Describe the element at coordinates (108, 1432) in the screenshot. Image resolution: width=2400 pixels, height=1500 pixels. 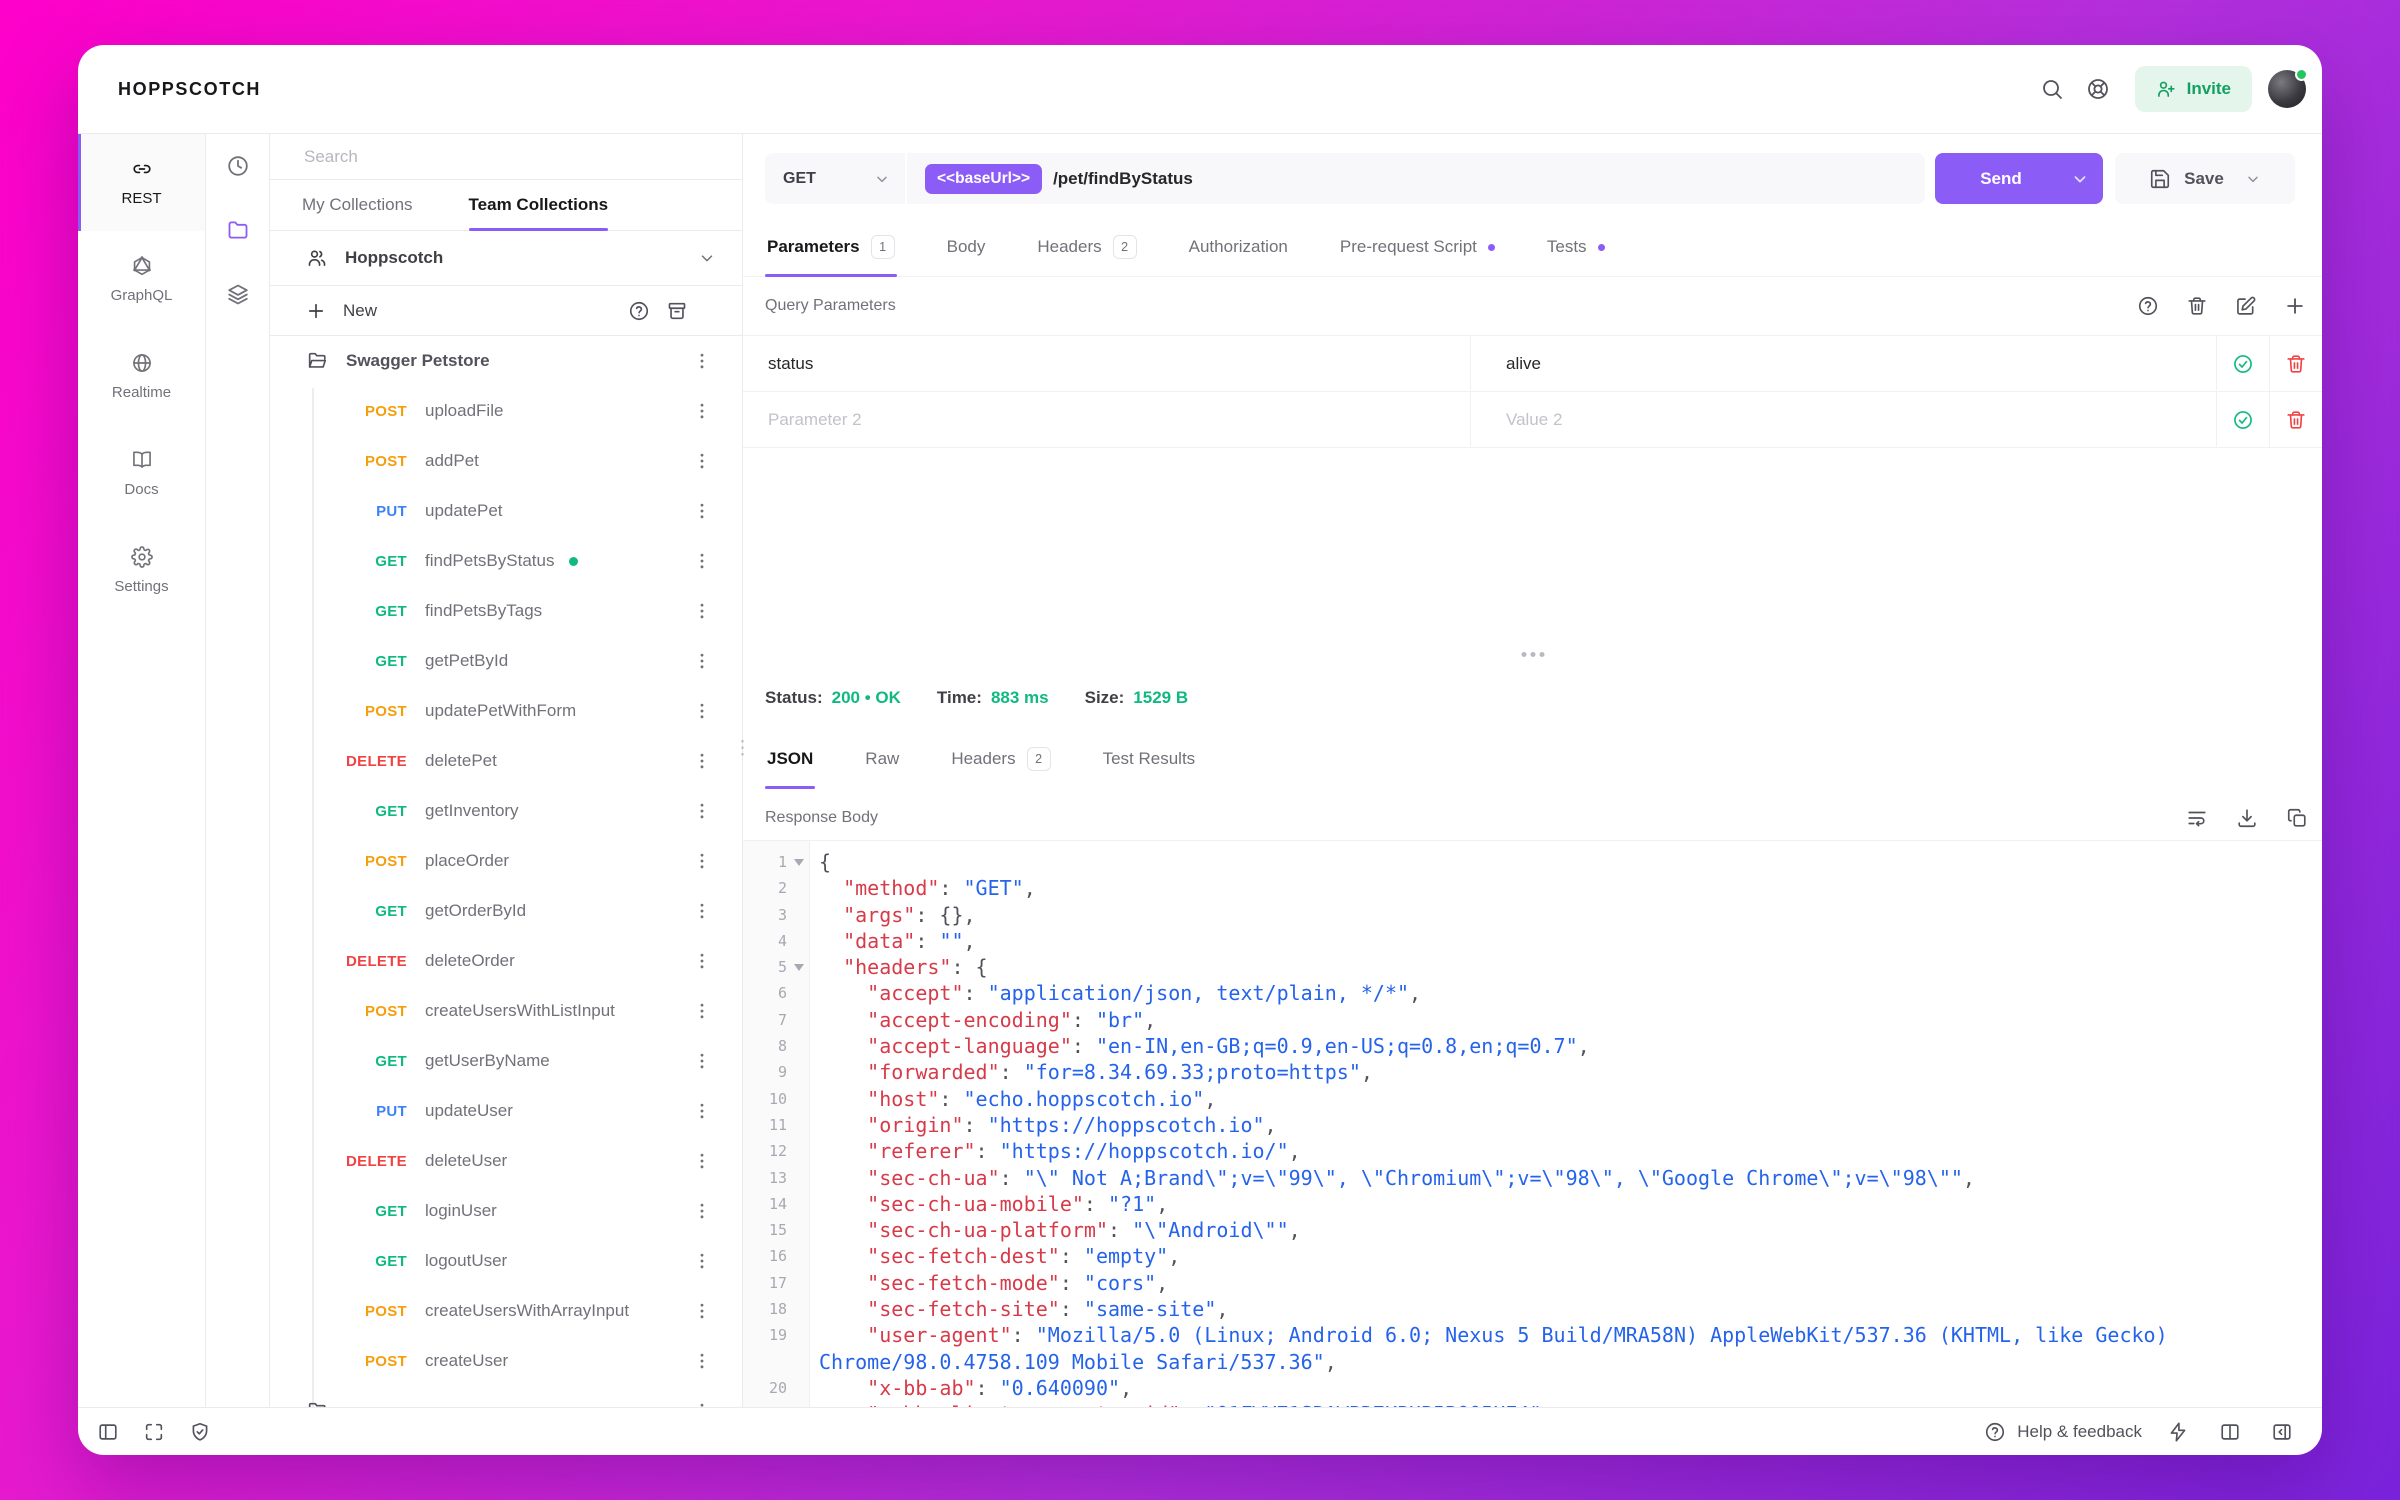
I see `toggle-sidebar-icon` at that location.